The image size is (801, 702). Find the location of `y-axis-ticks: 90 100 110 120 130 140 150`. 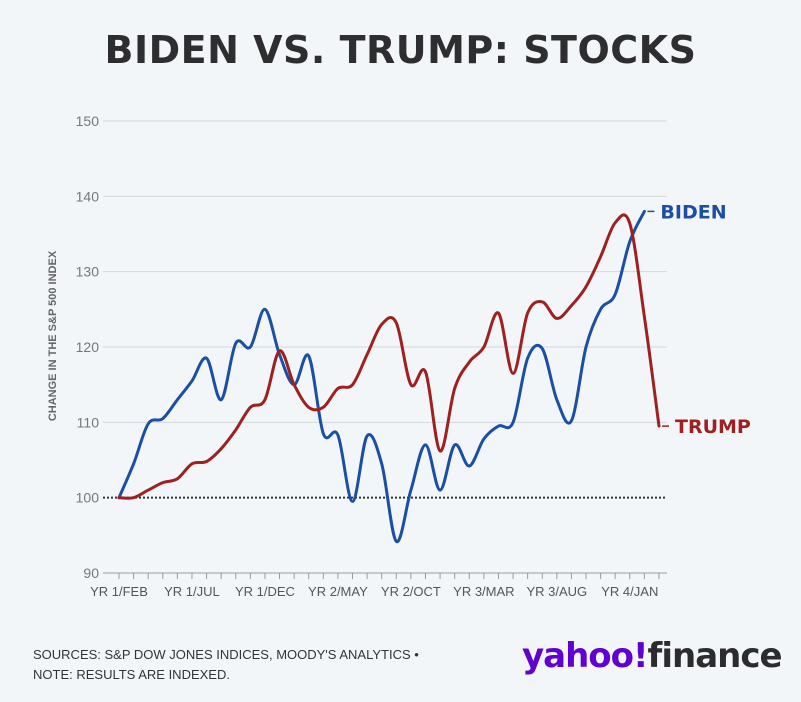

y-axis-ticks: 90 100 110 120 130 140 150 is located at coordinates (88, 347).